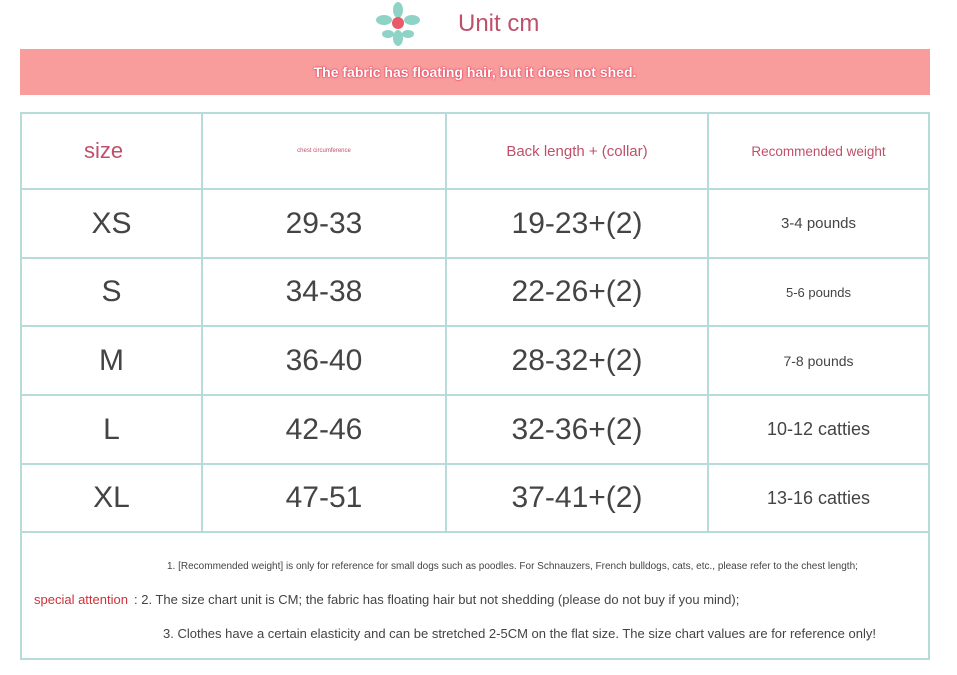 The height and width of the screenshot is (675, 957). Describe the element at coordinates (578, 360) in the screenshot. I see `back-length-cell: 28-32+(2)` at that location.